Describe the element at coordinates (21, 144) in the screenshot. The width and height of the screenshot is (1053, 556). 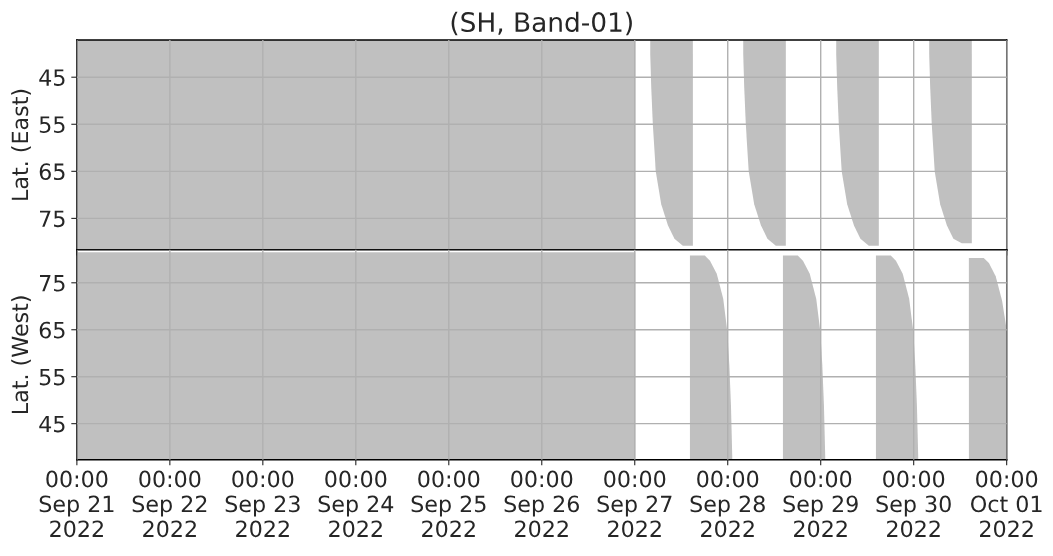
I see `y-axis-title: Lat. (East)` at that location.